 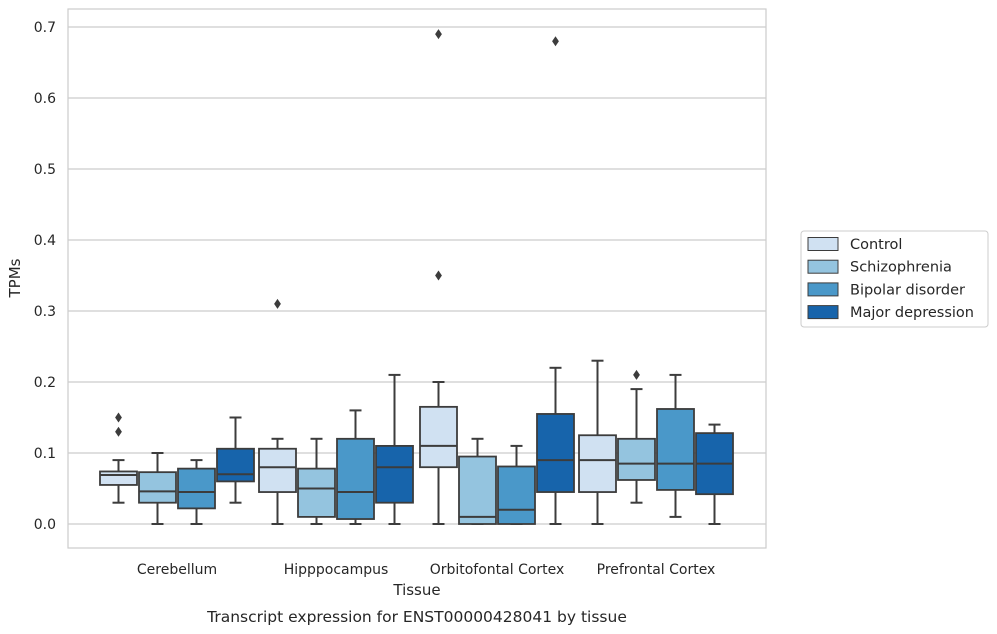 I want to click on y-tick-labels: 0.0 0.1 0.2 0.3 0.4 0.5 0.6 0.7, so click(x=45, y=276).